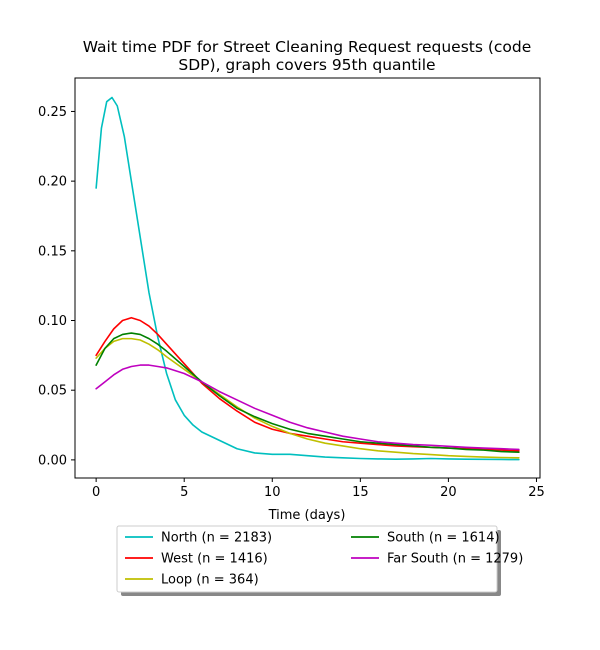 This screenshot has width=600, height=650. I want to click on x-tick-label: 25, so click(536, 492).